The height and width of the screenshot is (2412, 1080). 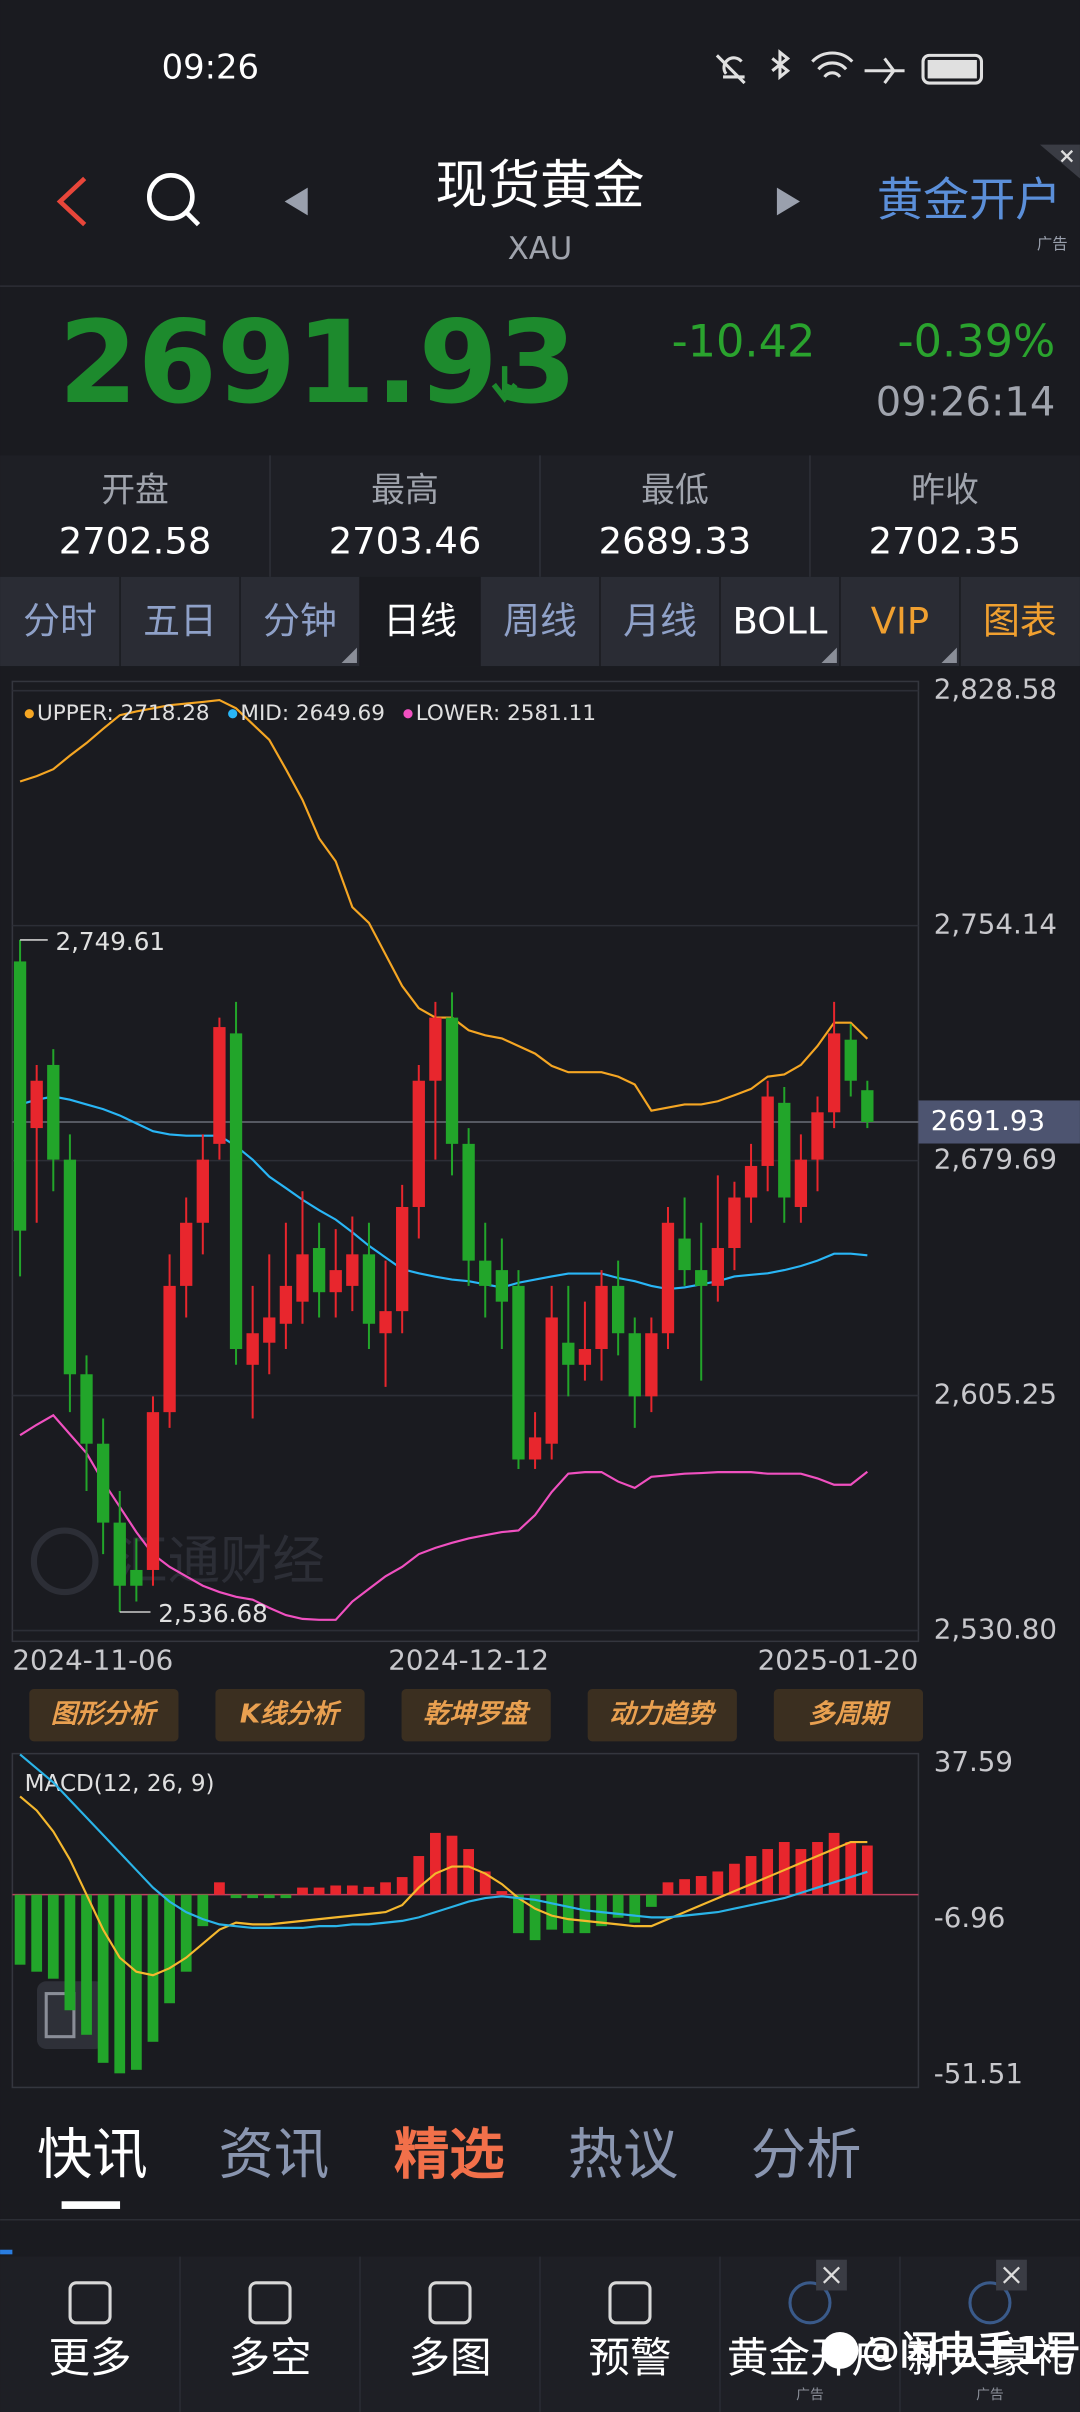 What do you see at coordinates (744, 342) in the screenshot?
I see `change: -10.42` at bounding box center [744, 342].